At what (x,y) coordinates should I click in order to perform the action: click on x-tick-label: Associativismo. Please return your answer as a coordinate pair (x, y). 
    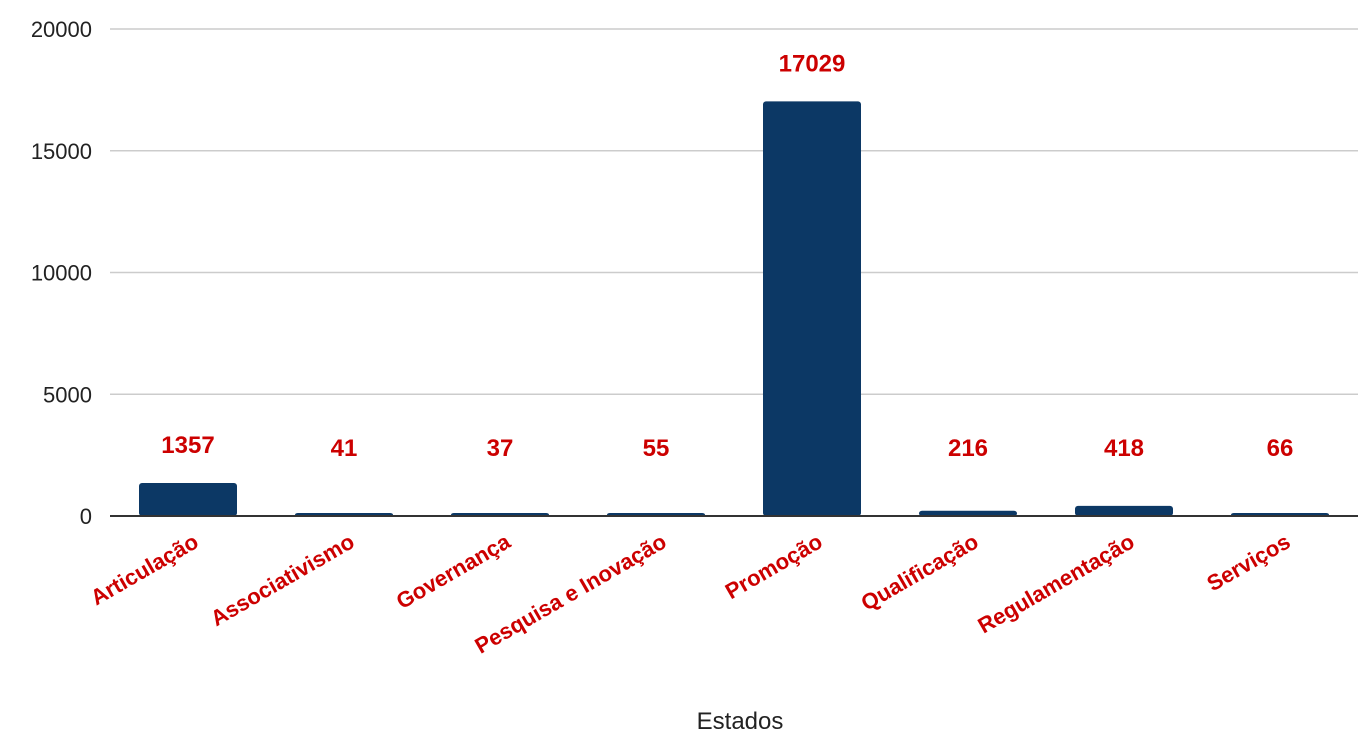
    Looking at the image, I should click on (282, 580).